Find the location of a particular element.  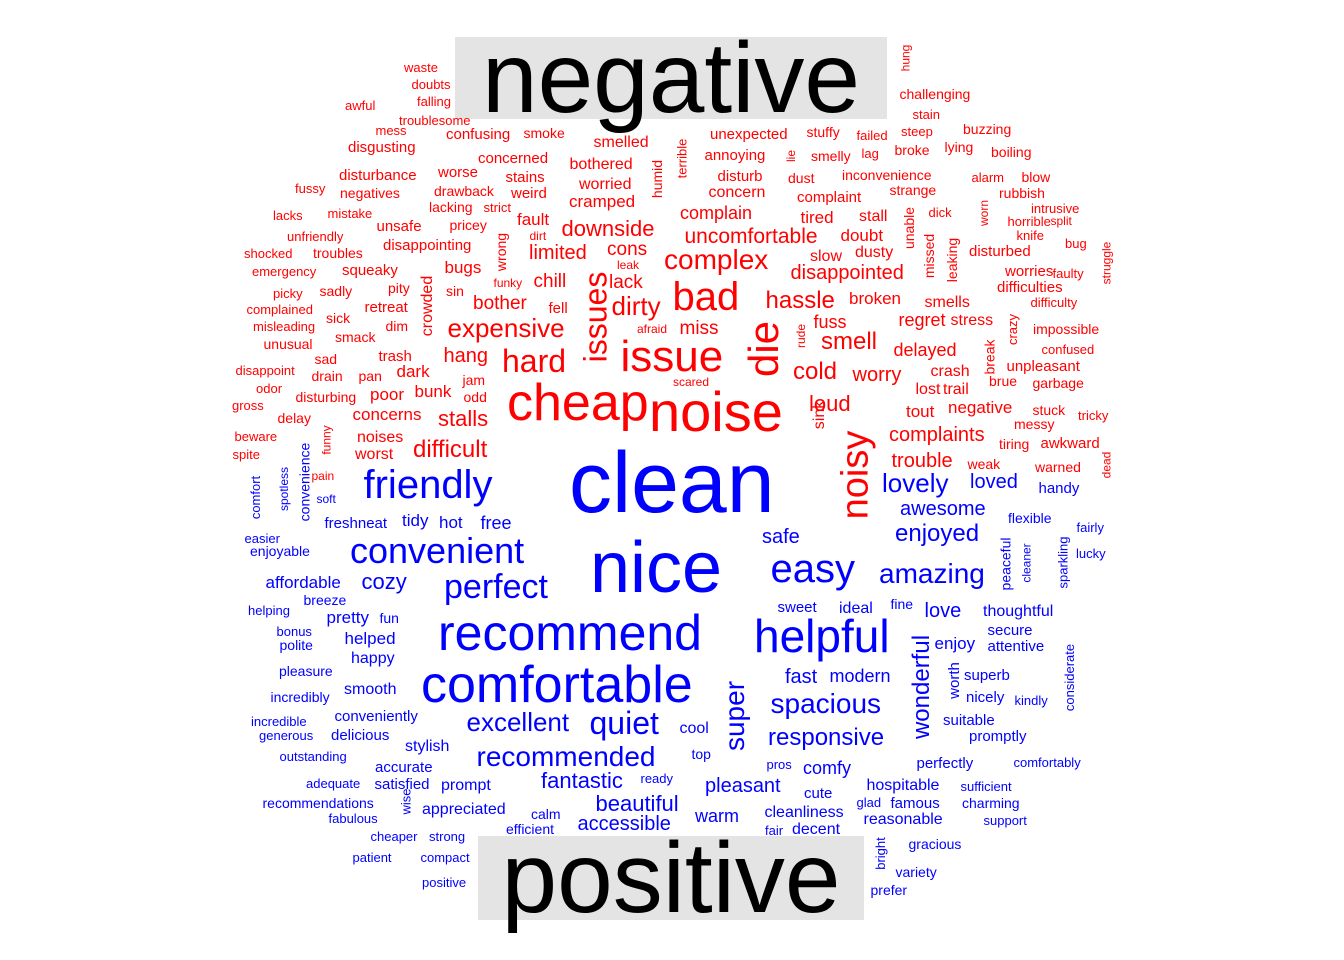

word-drain: drain is located at coordinates (327, 376).